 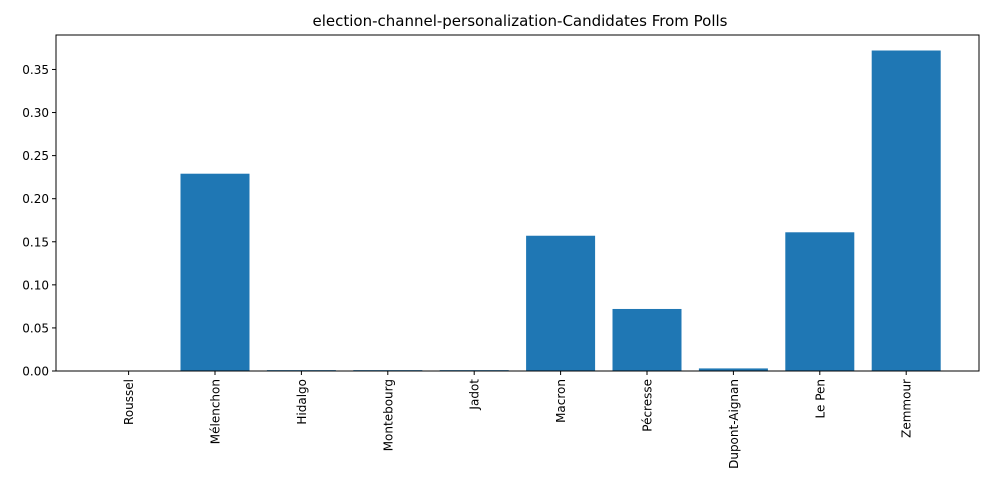 What do you see at coordinates (35, 328) in the screenshot?
I see `y-tick-label: 0.05` at bounding box center [35, 328].